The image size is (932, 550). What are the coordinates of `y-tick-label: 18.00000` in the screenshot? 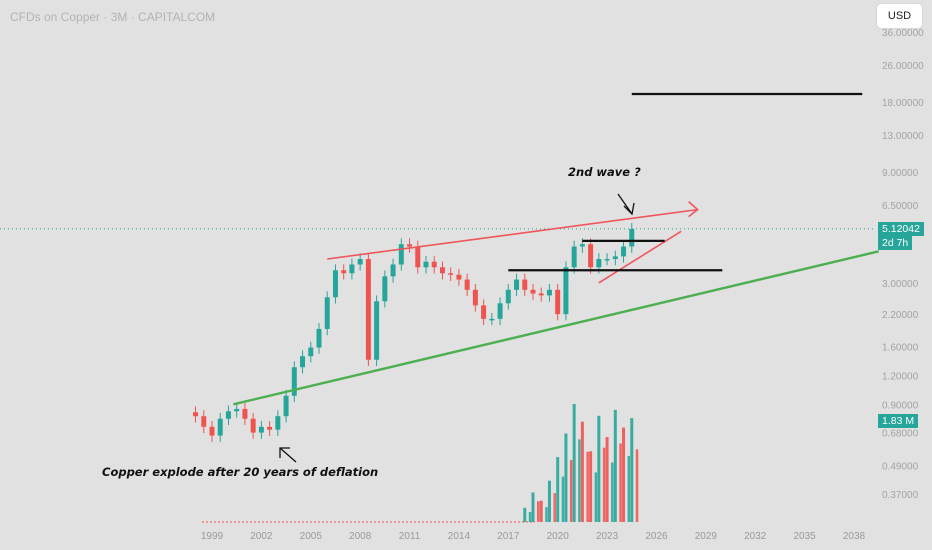 It's located at (903, 103).